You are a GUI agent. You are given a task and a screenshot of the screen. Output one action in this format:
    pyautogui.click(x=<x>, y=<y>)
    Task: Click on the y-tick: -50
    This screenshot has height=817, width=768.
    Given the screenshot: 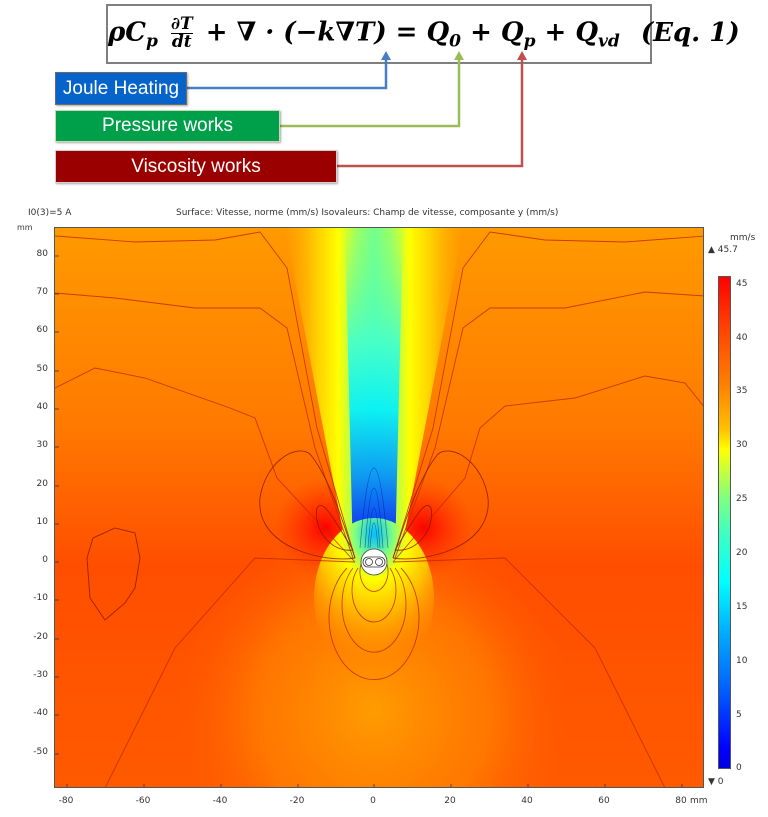 What is the action you would take?
    pyautogui.click(x=40, y=752)
    